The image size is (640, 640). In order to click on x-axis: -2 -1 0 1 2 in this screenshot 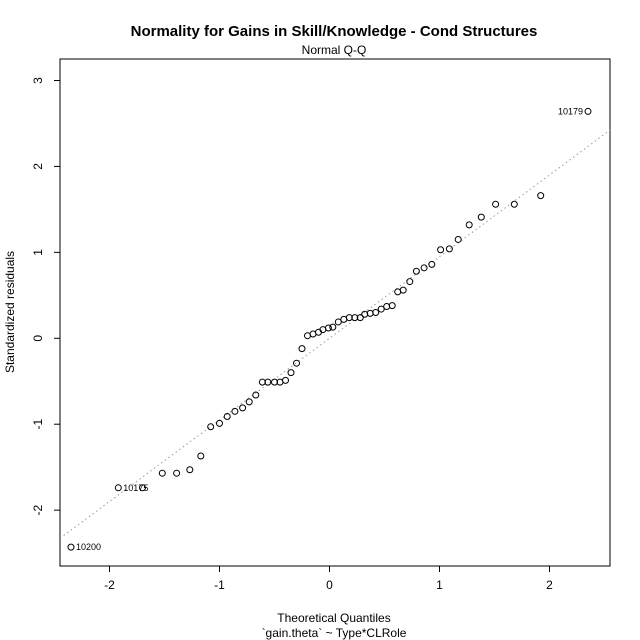, I will do `click(328, 579)`.